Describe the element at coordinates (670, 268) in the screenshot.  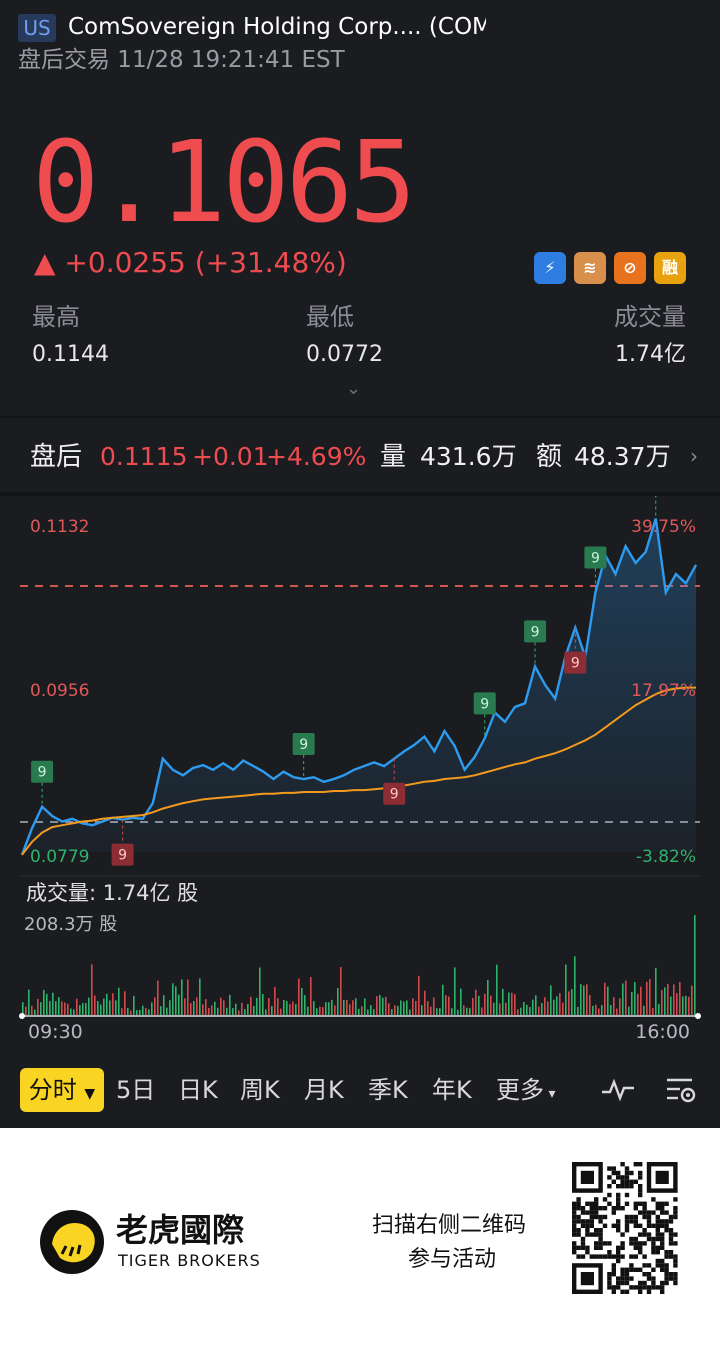
I see `margin-icon: 融` at that location.